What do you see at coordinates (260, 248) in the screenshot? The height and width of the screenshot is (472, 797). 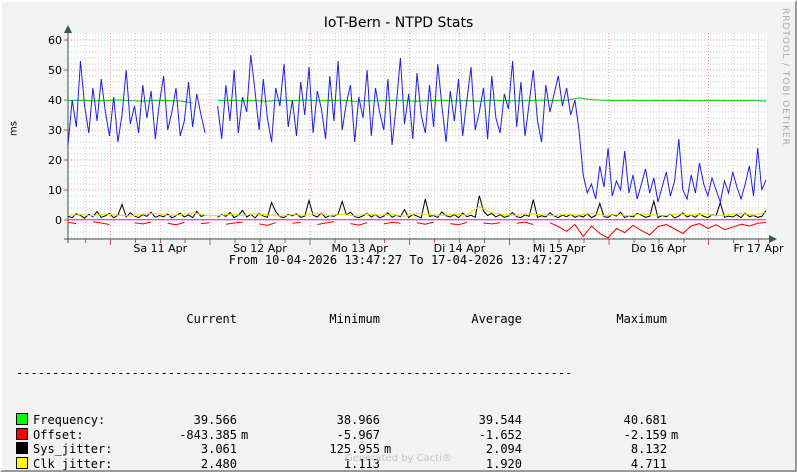 I see `x-day-label: So 12 Apr` at bounding box center [260, 248].